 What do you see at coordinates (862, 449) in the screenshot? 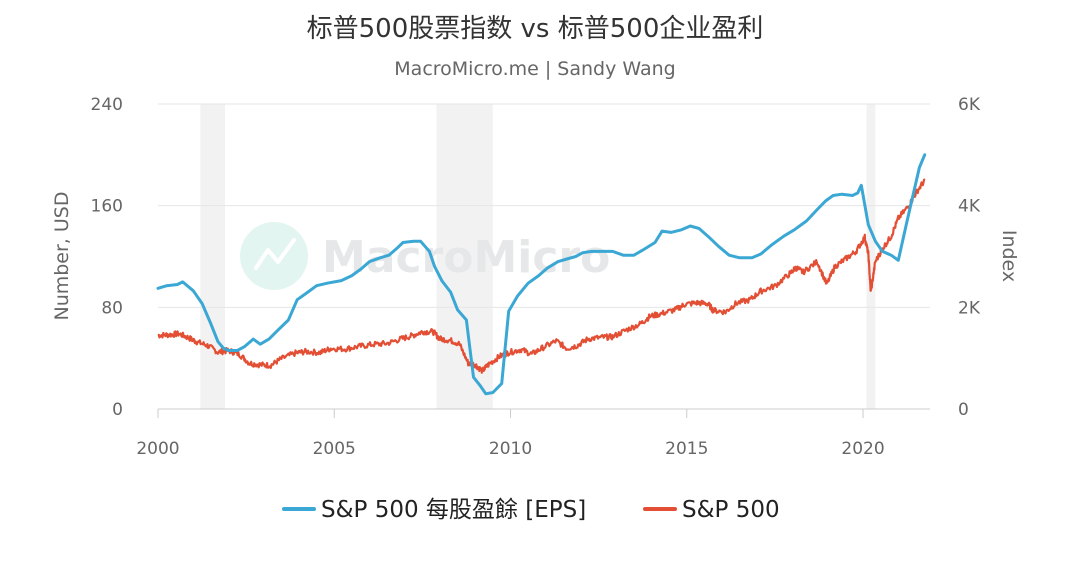
I see `x-tick-label: 2020` at bounding box center [862, 449].